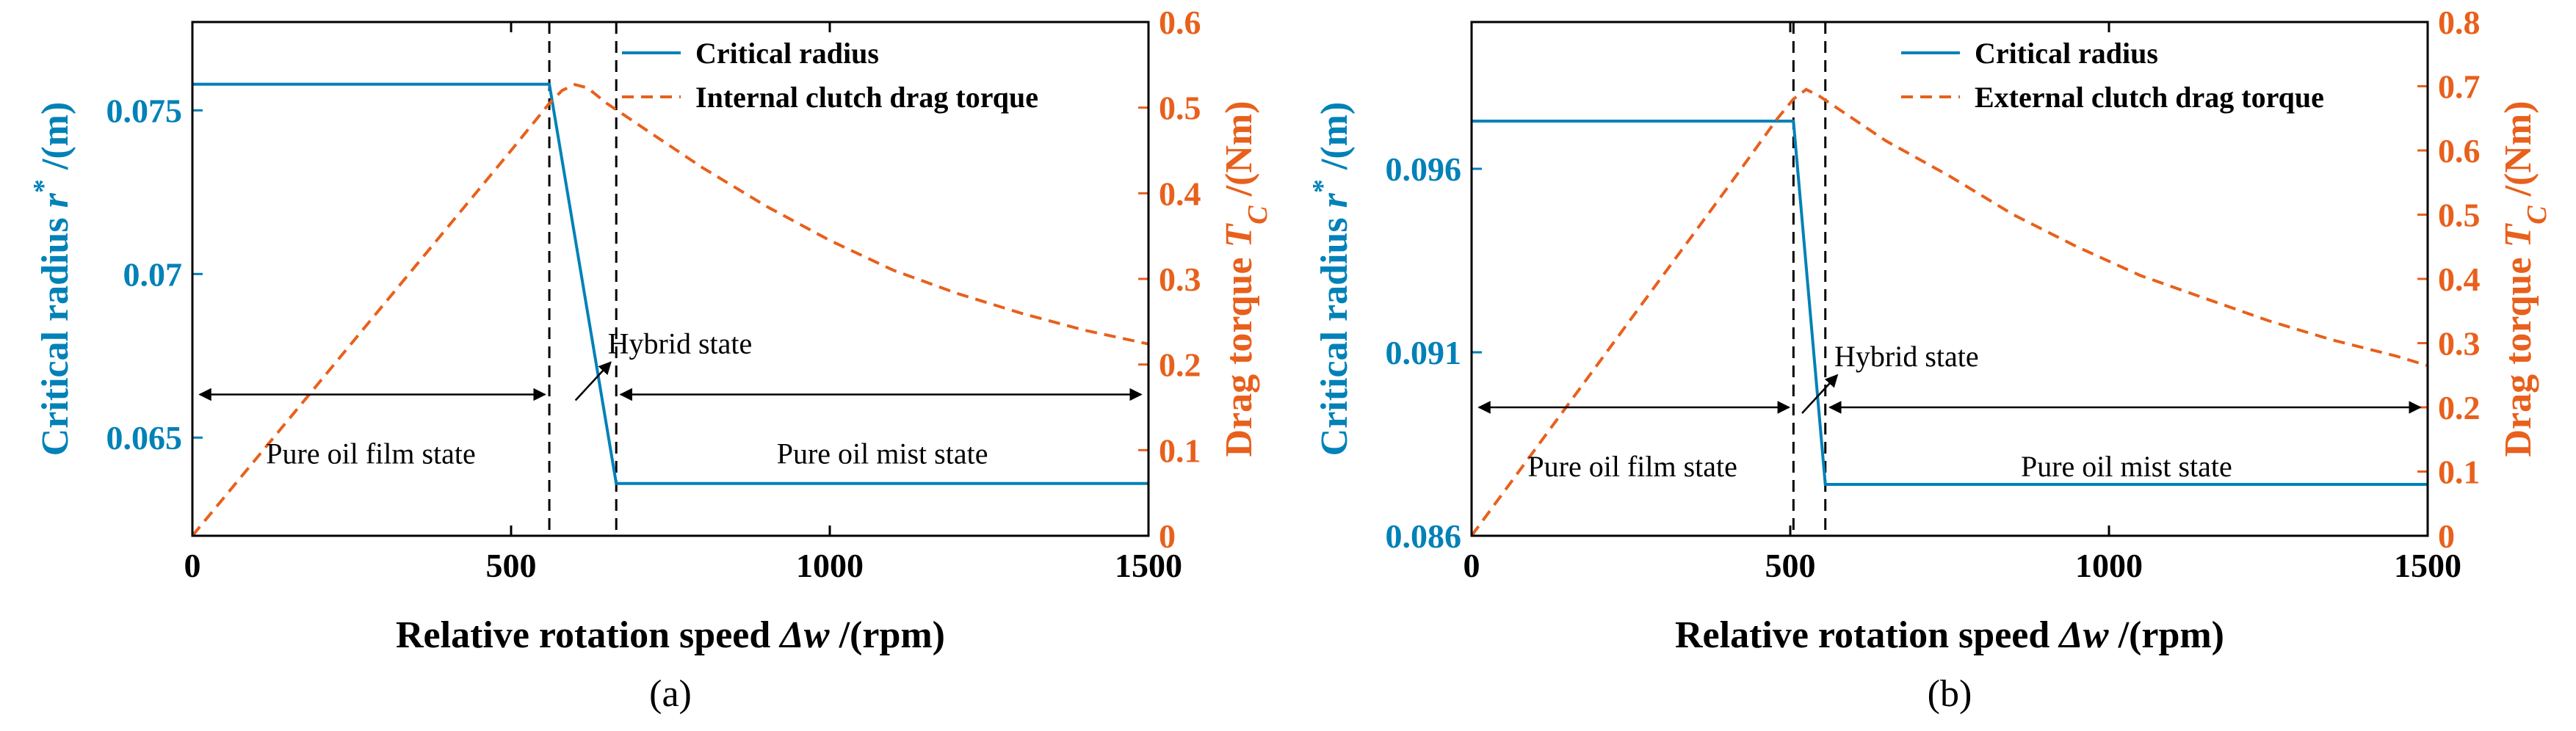 This screenshot has height=731, width=2576. What do you see at coordinates (2109, 565) in the screenshot?
I see `panel-b-x-tick-label-2: 1000` at bounding box center [2109, 565].